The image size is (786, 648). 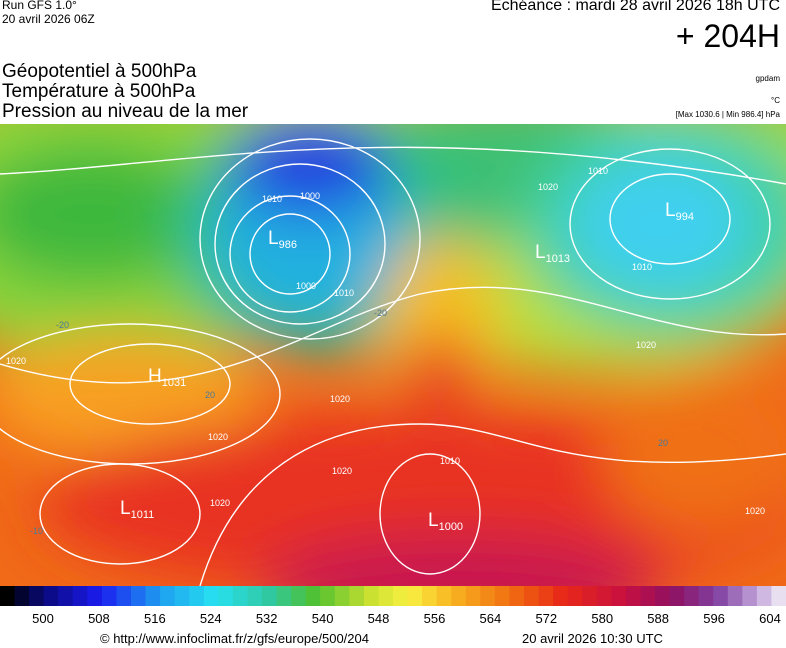 I want to click on pressure-center: L1013, so click(x=552, y=253).